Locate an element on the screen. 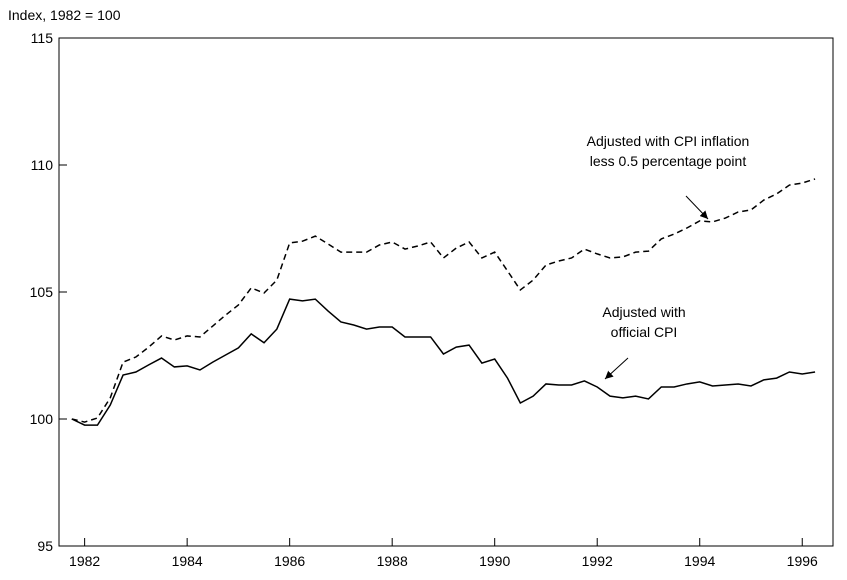 The height and width of the screenshot is (580, 847). y-tick-label: 95 is located at coordinates (45, 546).